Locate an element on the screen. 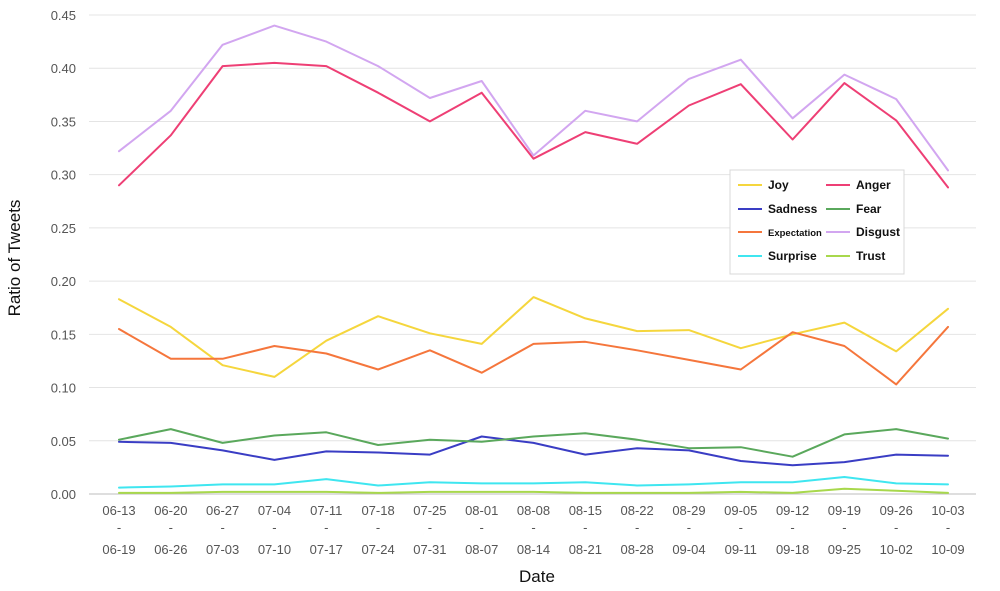 The image size is (1000, 591). legend-label-anger: Anger is located at coordinates (873, 185).